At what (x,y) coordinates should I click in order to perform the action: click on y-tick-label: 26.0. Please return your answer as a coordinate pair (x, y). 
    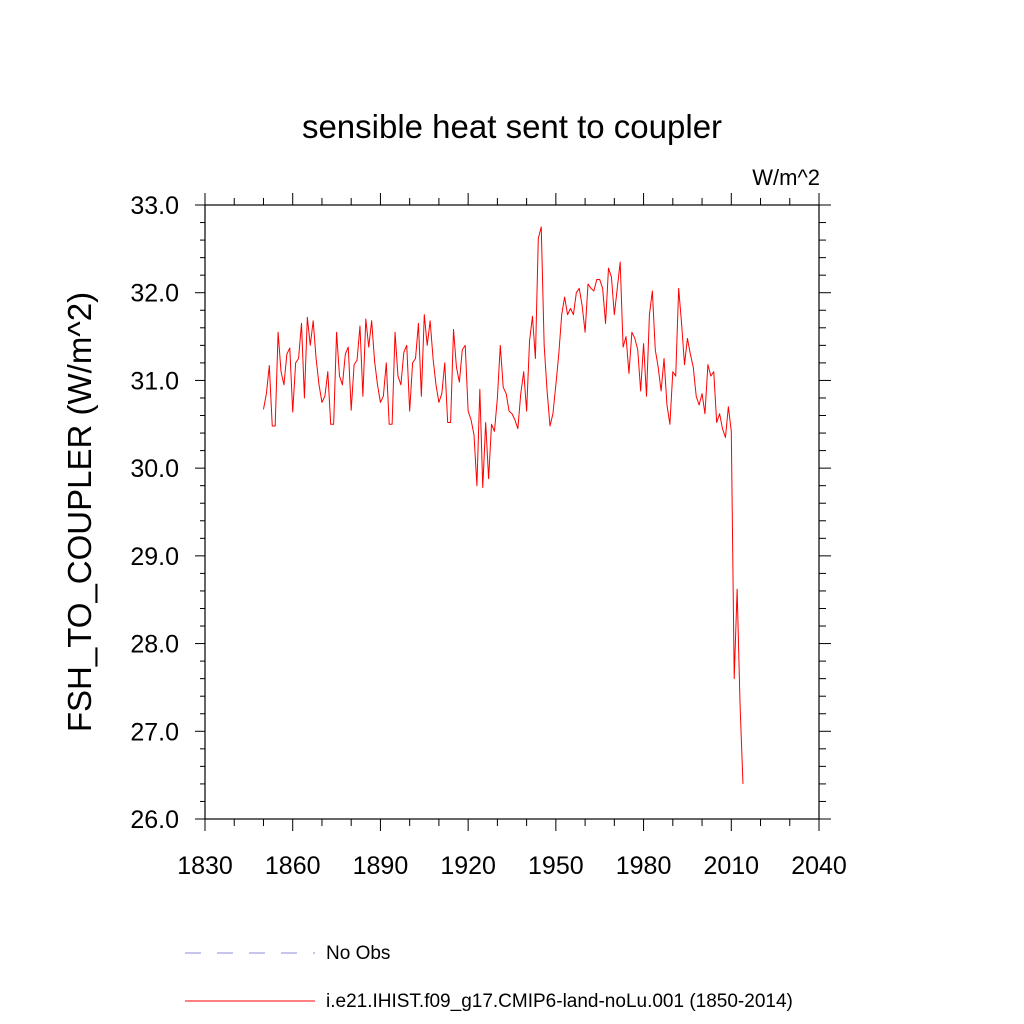
    Looking at the image, I should click on (154, 820).